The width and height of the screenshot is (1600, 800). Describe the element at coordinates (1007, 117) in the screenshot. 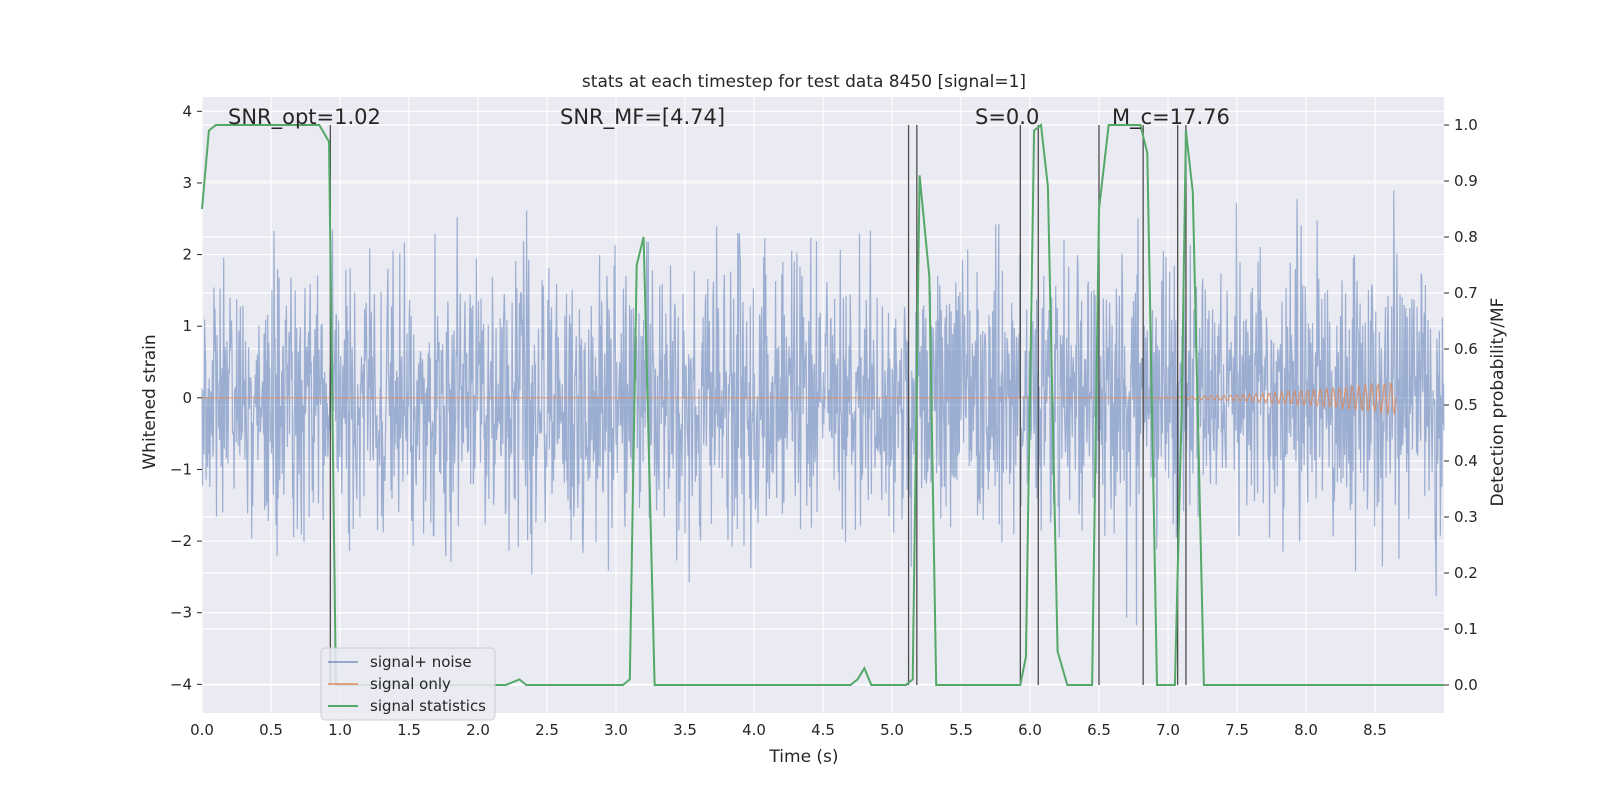

I see `annotation-s-stat: S=0.0` at that location.